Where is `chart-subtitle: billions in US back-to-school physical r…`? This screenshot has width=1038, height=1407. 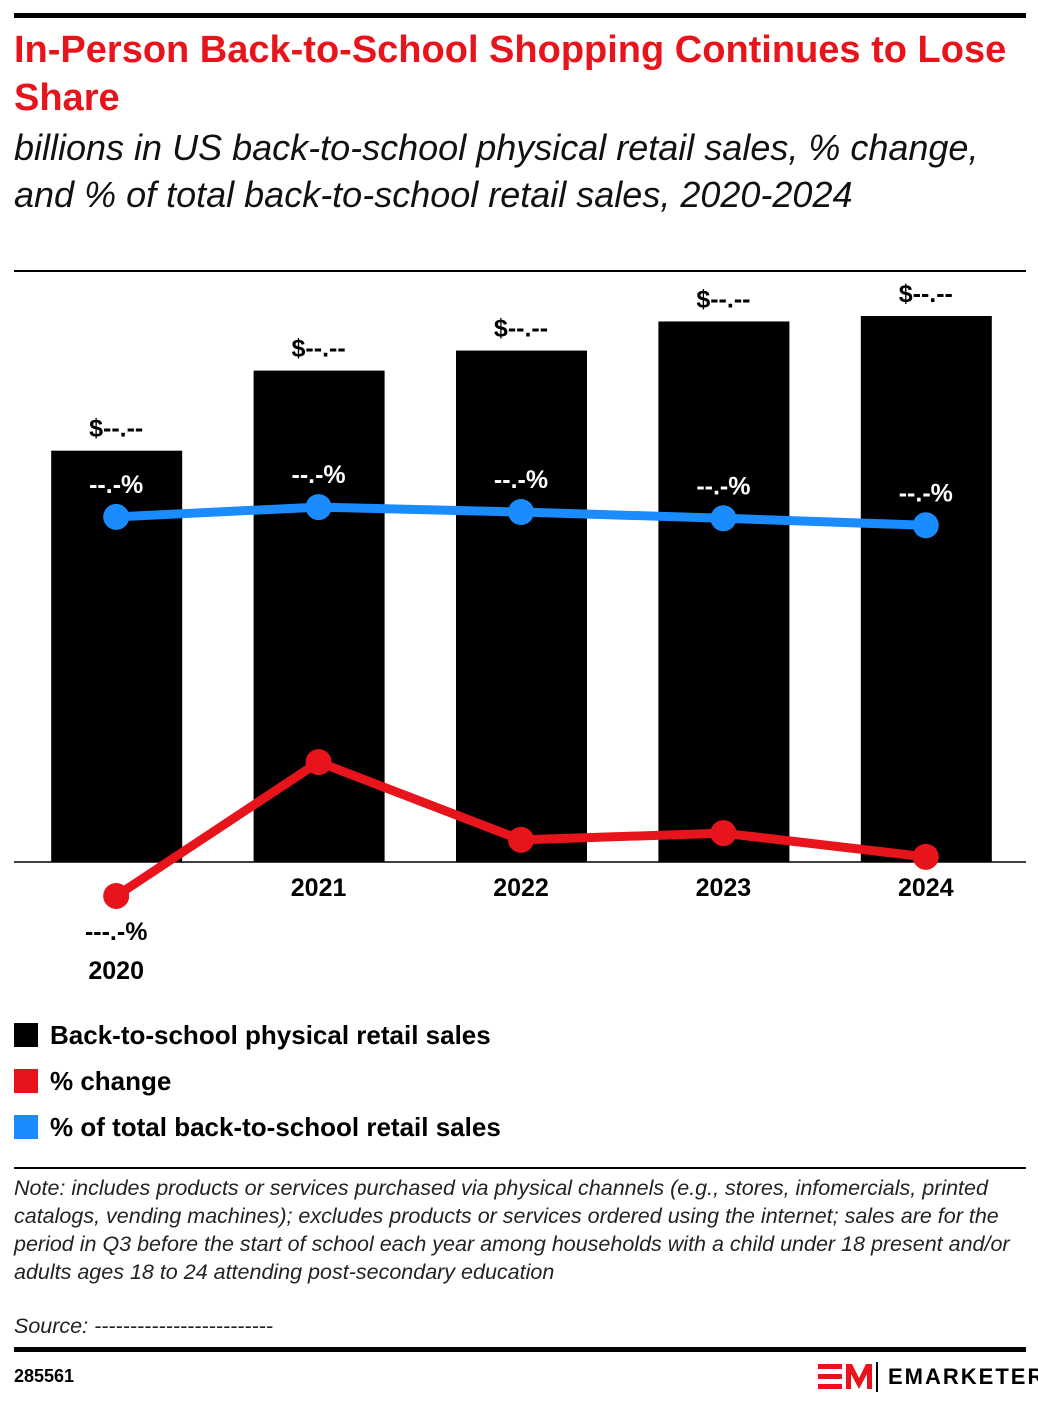
chart-subtitle: billions in US back-to-school physical r… is located at coordinates (496, 171).